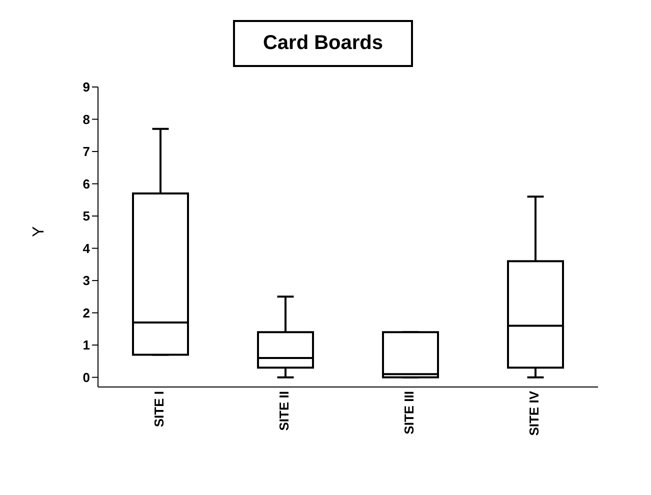 This screenshot has height=495, width=651. What do you see at coordinates (86, 216) in the screenshot?
I see `y-tick-label: 5` at bounding box center [86, 216].